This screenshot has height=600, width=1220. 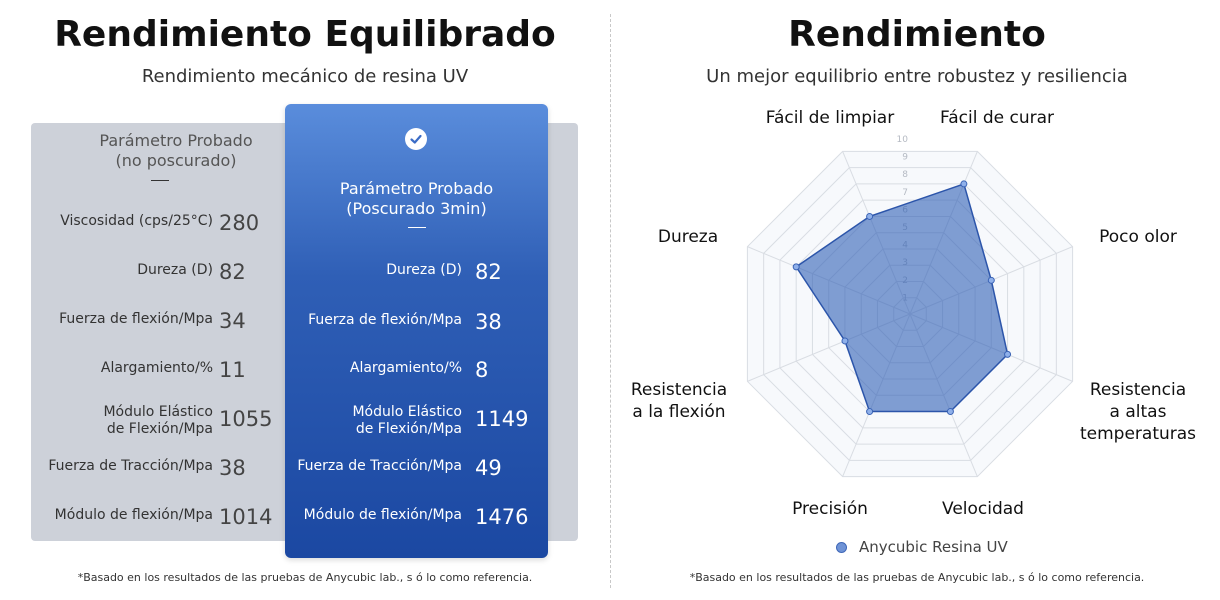 I want to click on radar-scale-tick: 9, so click(x=905, y=158).